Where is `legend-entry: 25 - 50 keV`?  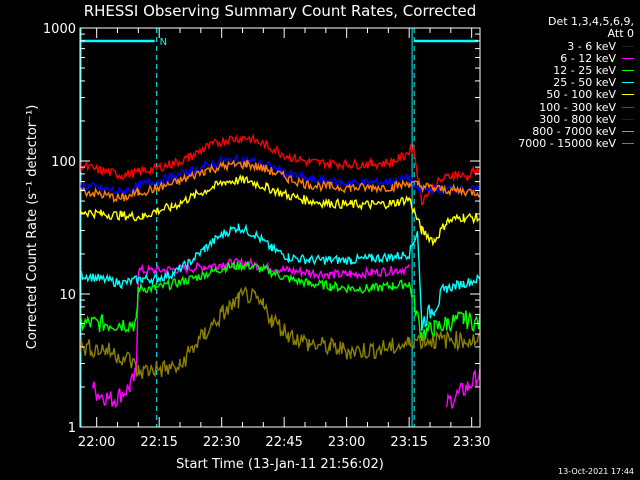 legend-entry: 25 - 50 keV is located at coordinates (558, 83).